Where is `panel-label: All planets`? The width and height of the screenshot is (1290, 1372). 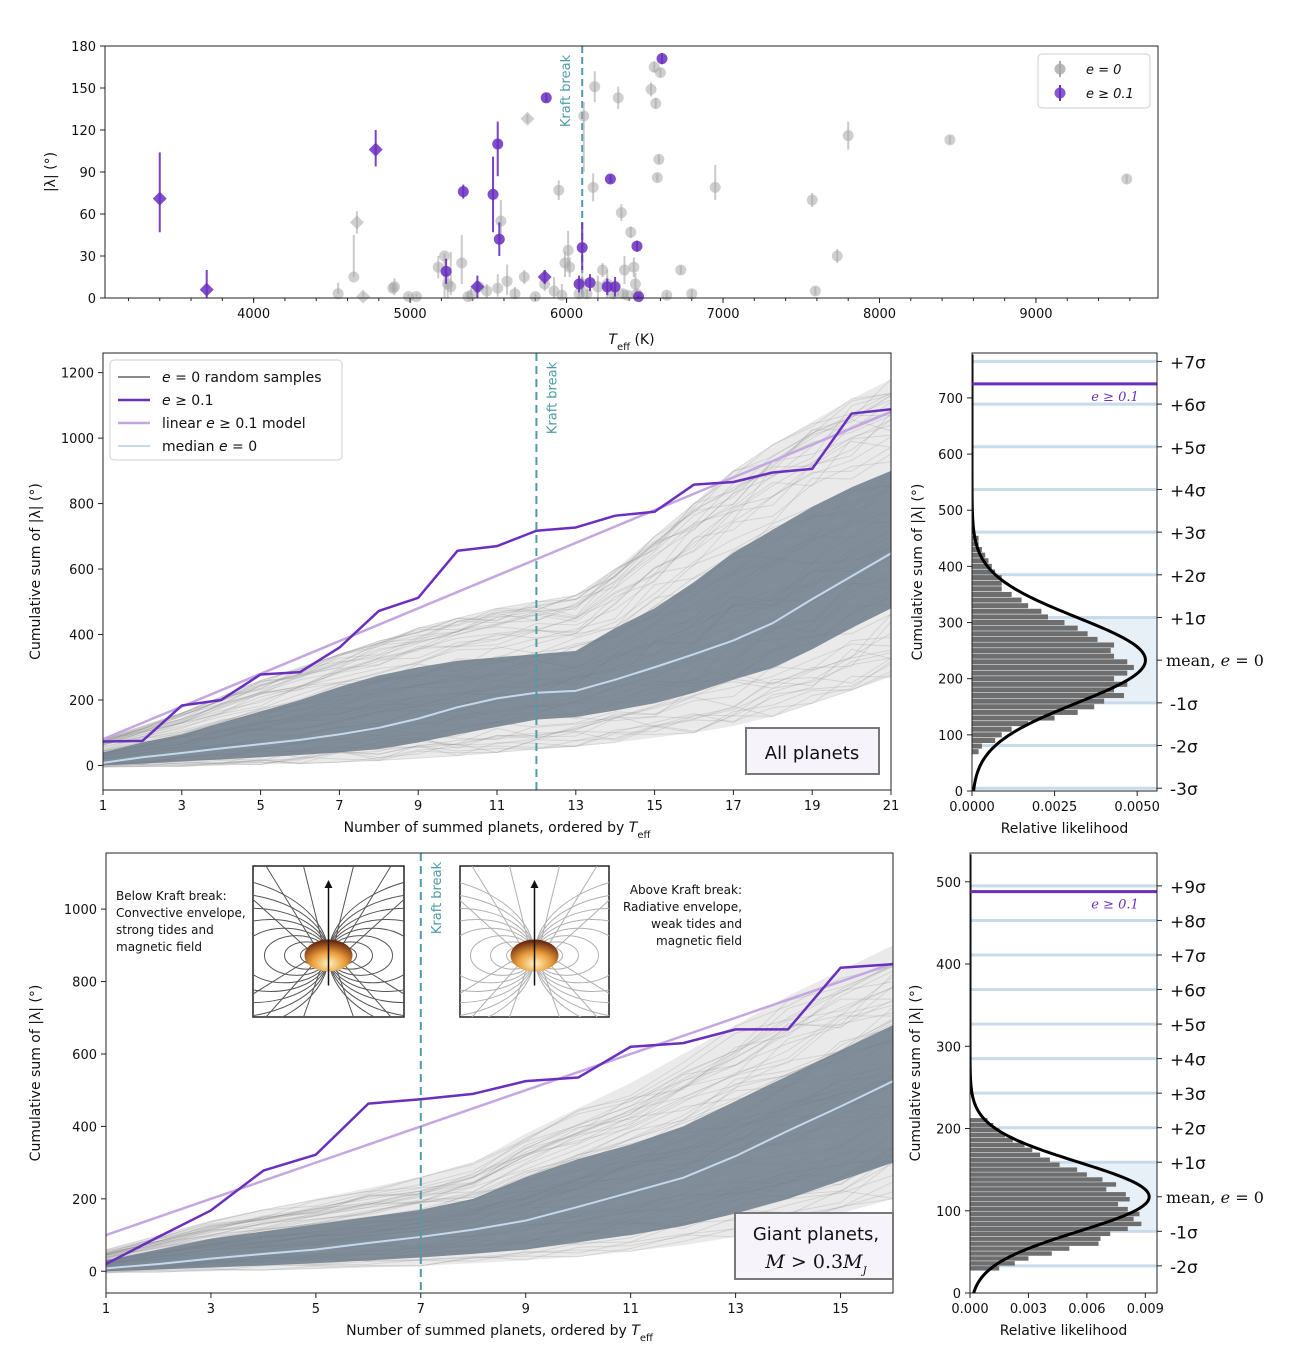 panel-label: All planets is located at coordinates (812, 753).